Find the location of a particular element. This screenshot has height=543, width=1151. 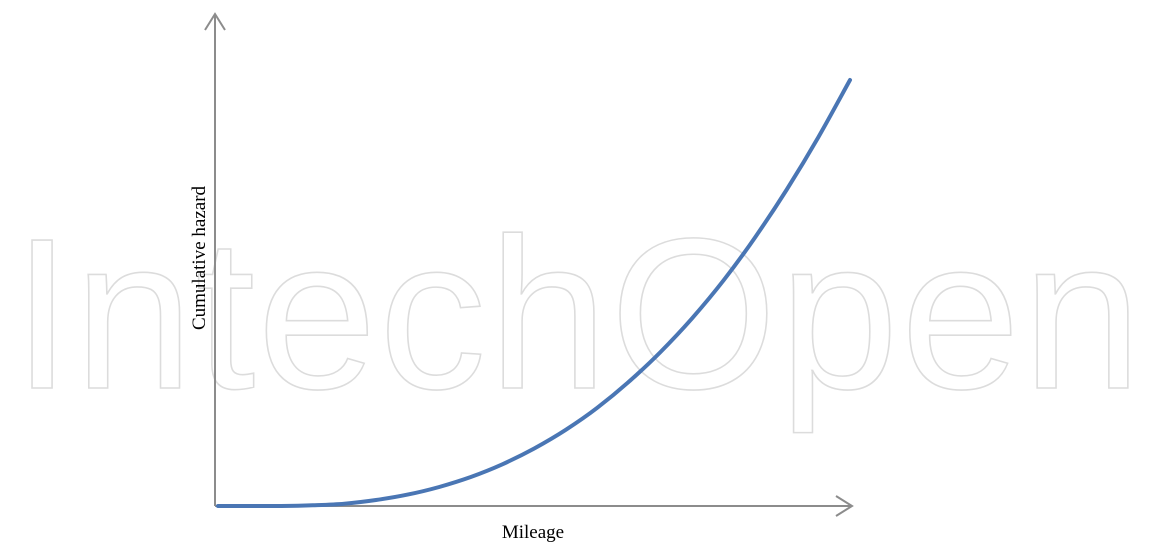

y-axis-title: Cumulative hazard is located at coordinates (199, 257).